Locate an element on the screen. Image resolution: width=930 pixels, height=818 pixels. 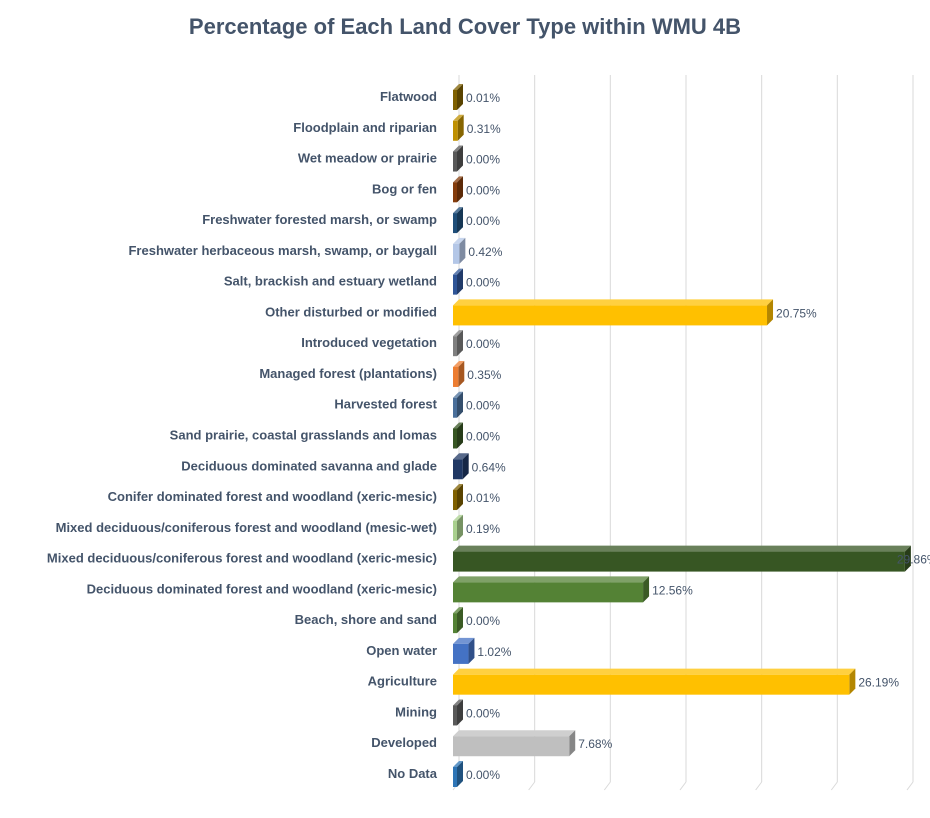
data-label: 0.64% is located at coordinates (489, 467).